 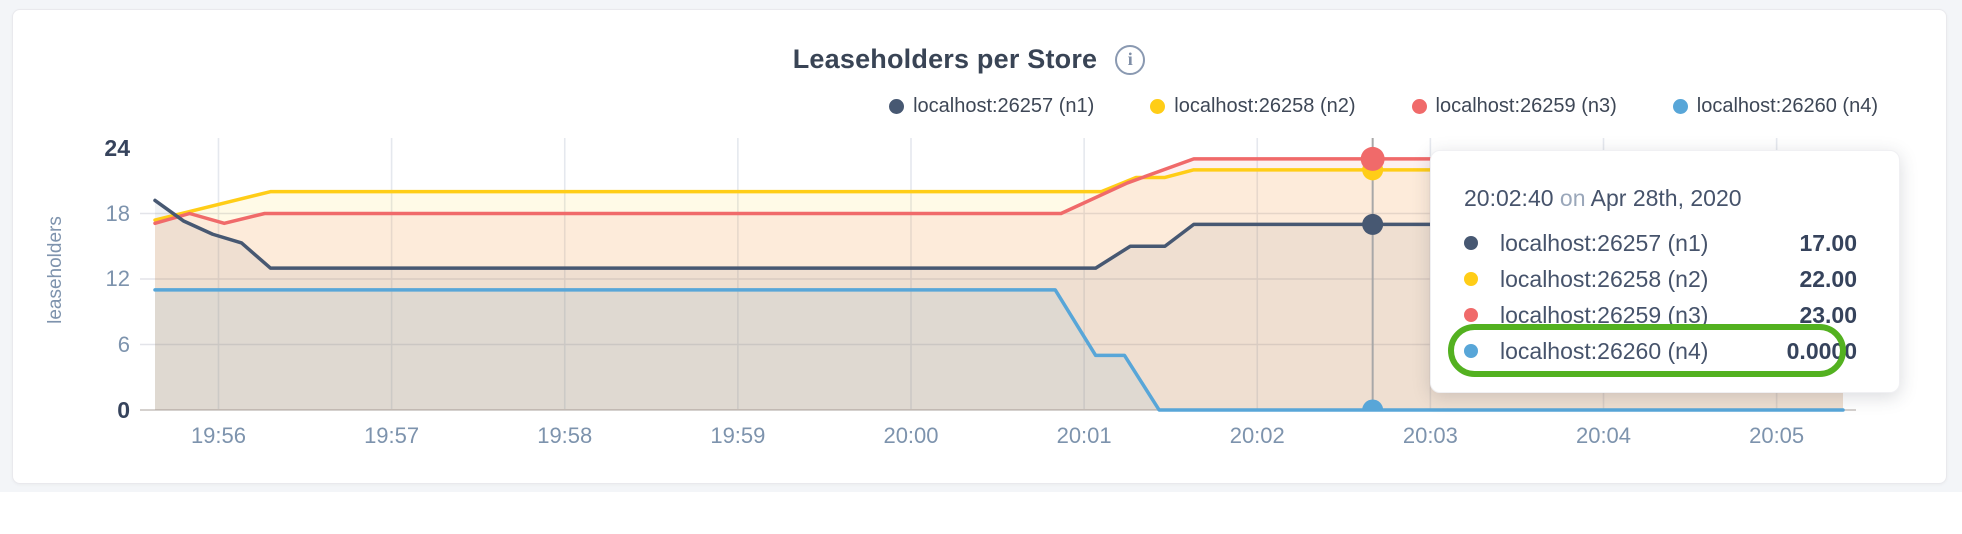 I want to click on tooltip-row-label: localhost:26257 (n1), so click(x=1604, y=242).